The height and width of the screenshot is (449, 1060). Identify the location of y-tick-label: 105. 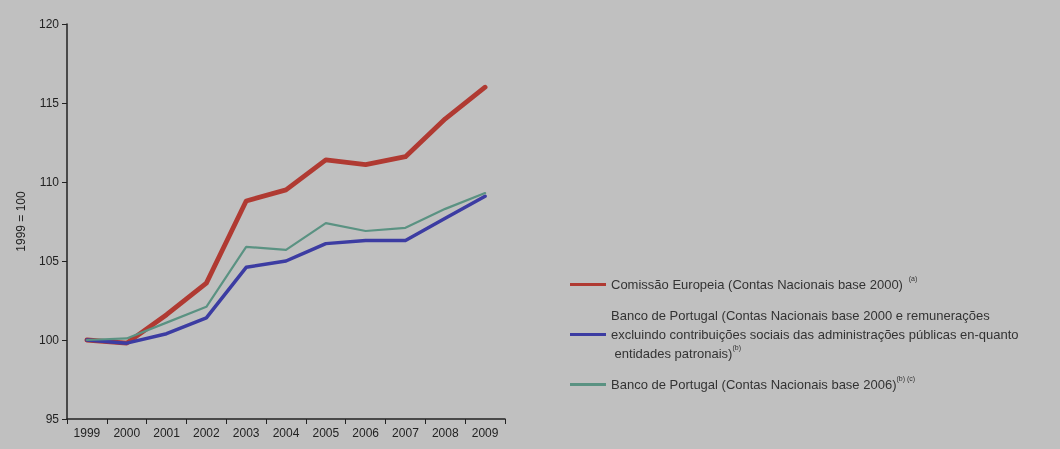
(49, 261).